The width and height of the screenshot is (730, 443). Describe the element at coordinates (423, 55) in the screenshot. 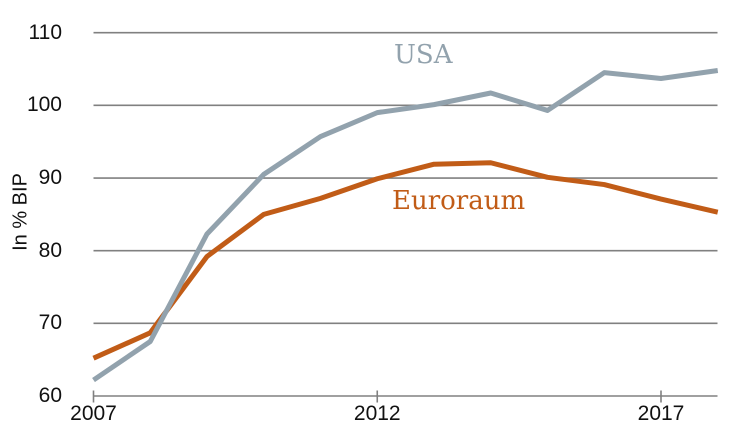

I see `series-label-usa: USA` at that location.